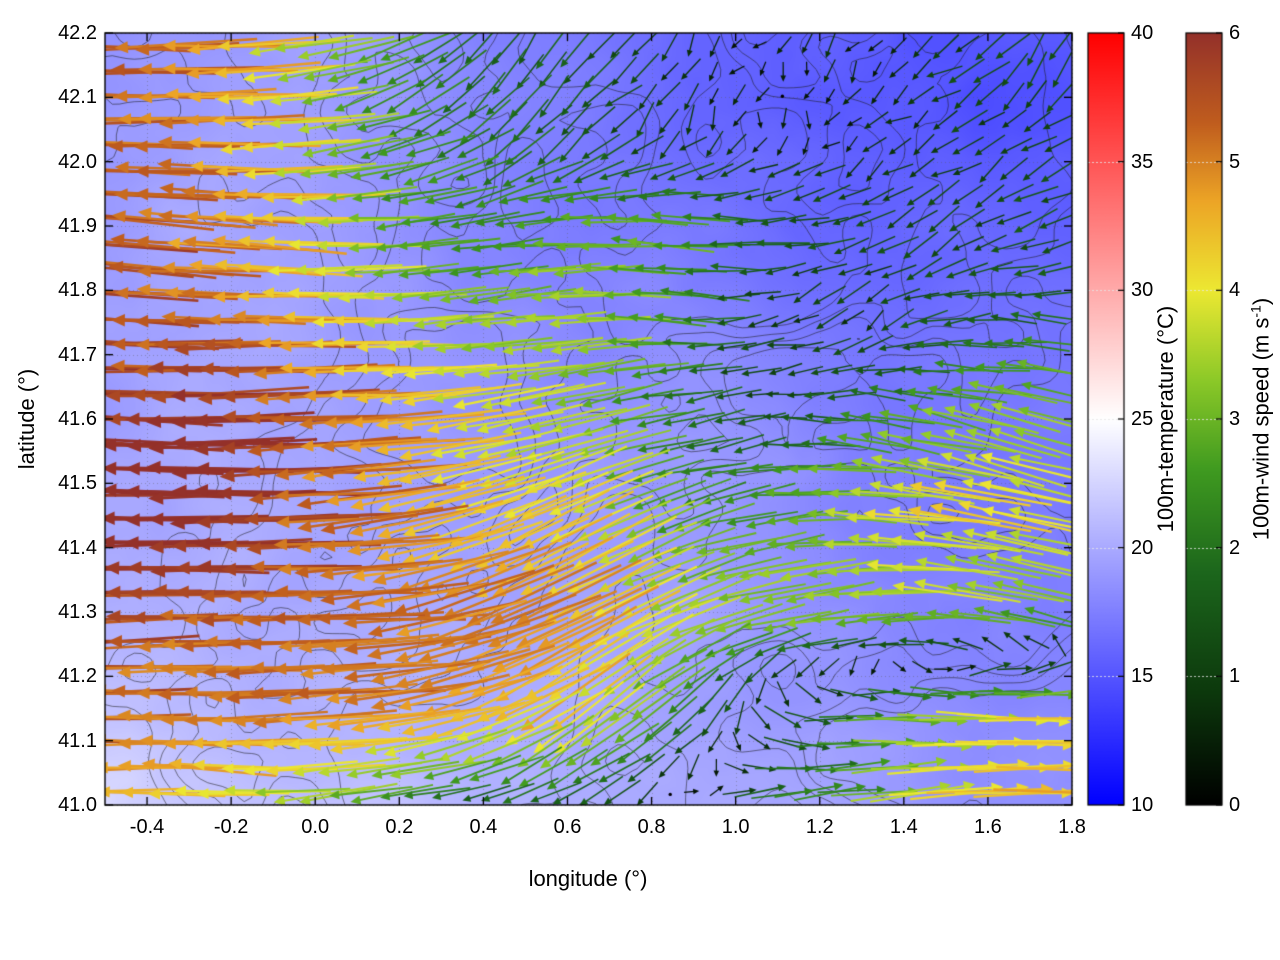 The height and width of the screenshot is (960, 1280). What do you see at coordinates (77, 805) in the screenshot?
I see `y-tick-label: 41.0` at bounding box center [77, 805].